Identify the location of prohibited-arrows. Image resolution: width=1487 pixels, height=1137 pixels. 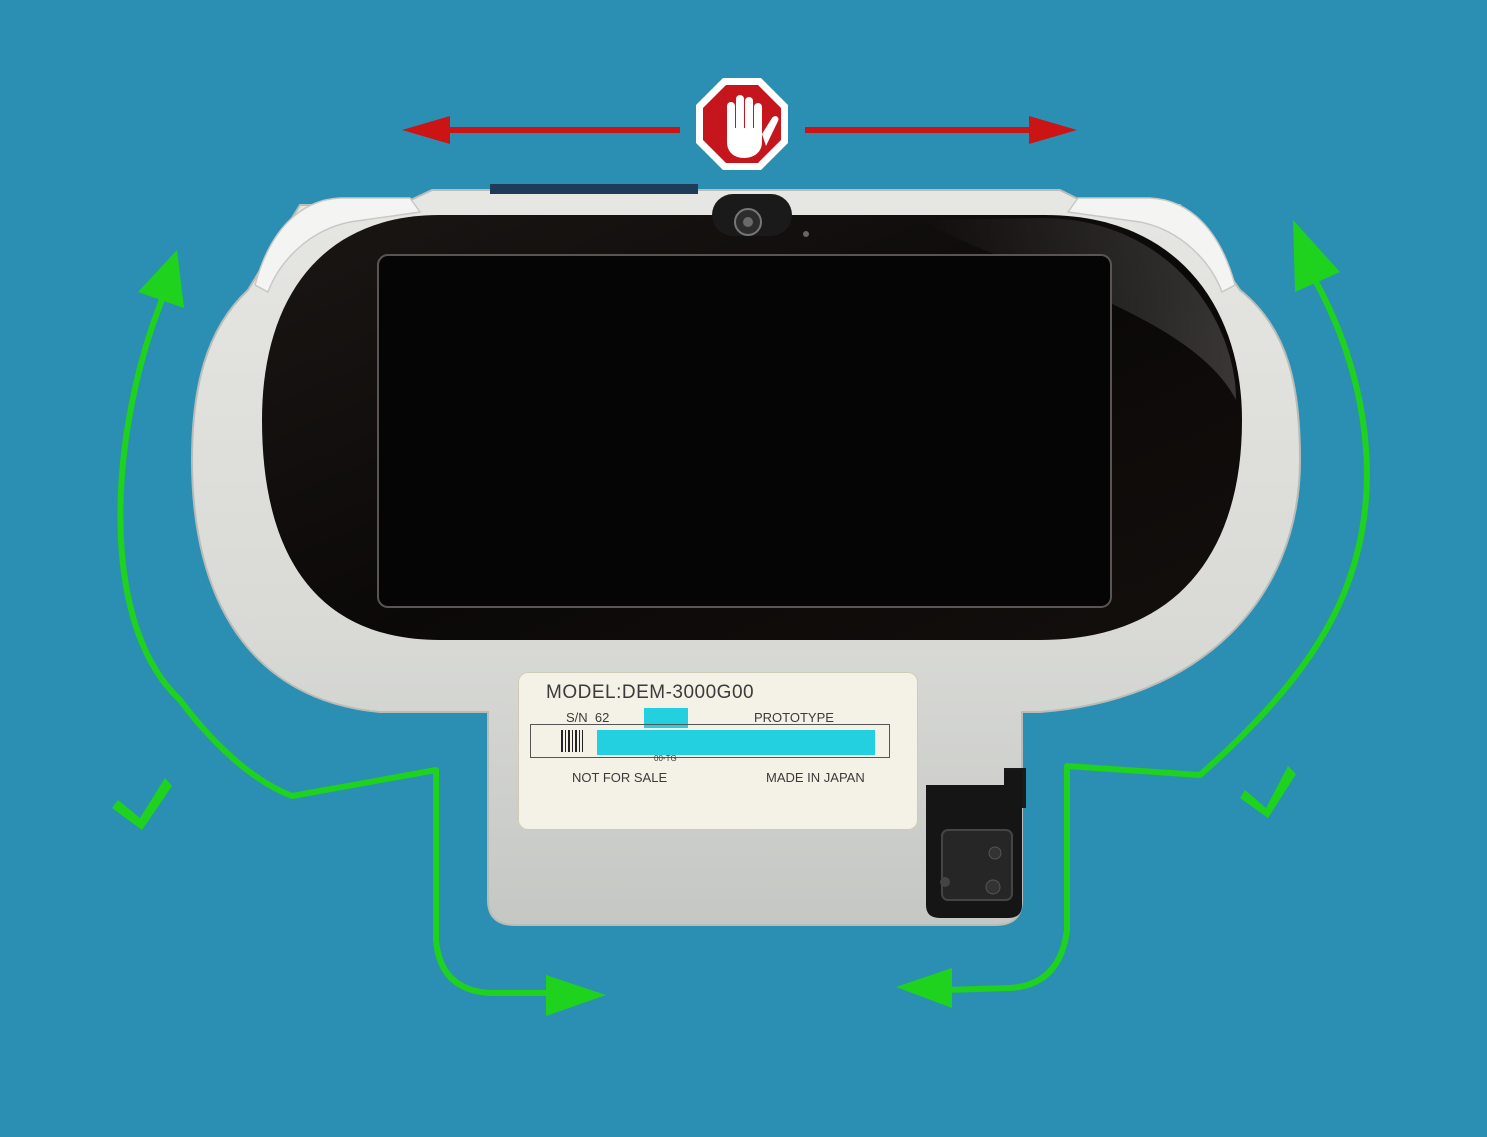
(739, 130).